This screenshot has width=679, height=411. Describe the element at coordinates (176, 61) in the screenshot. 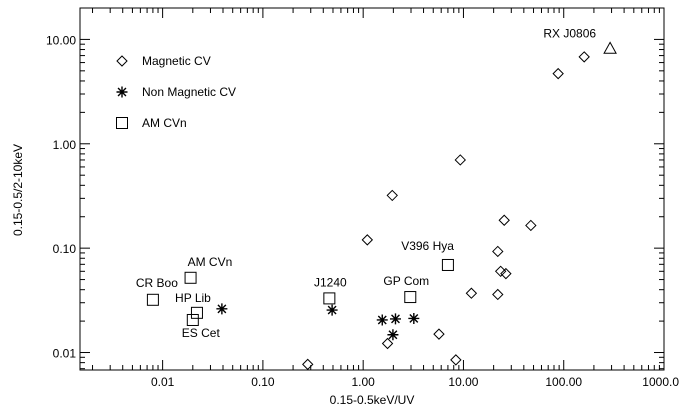

I see `legend-label: Magnetic CV` at that location.